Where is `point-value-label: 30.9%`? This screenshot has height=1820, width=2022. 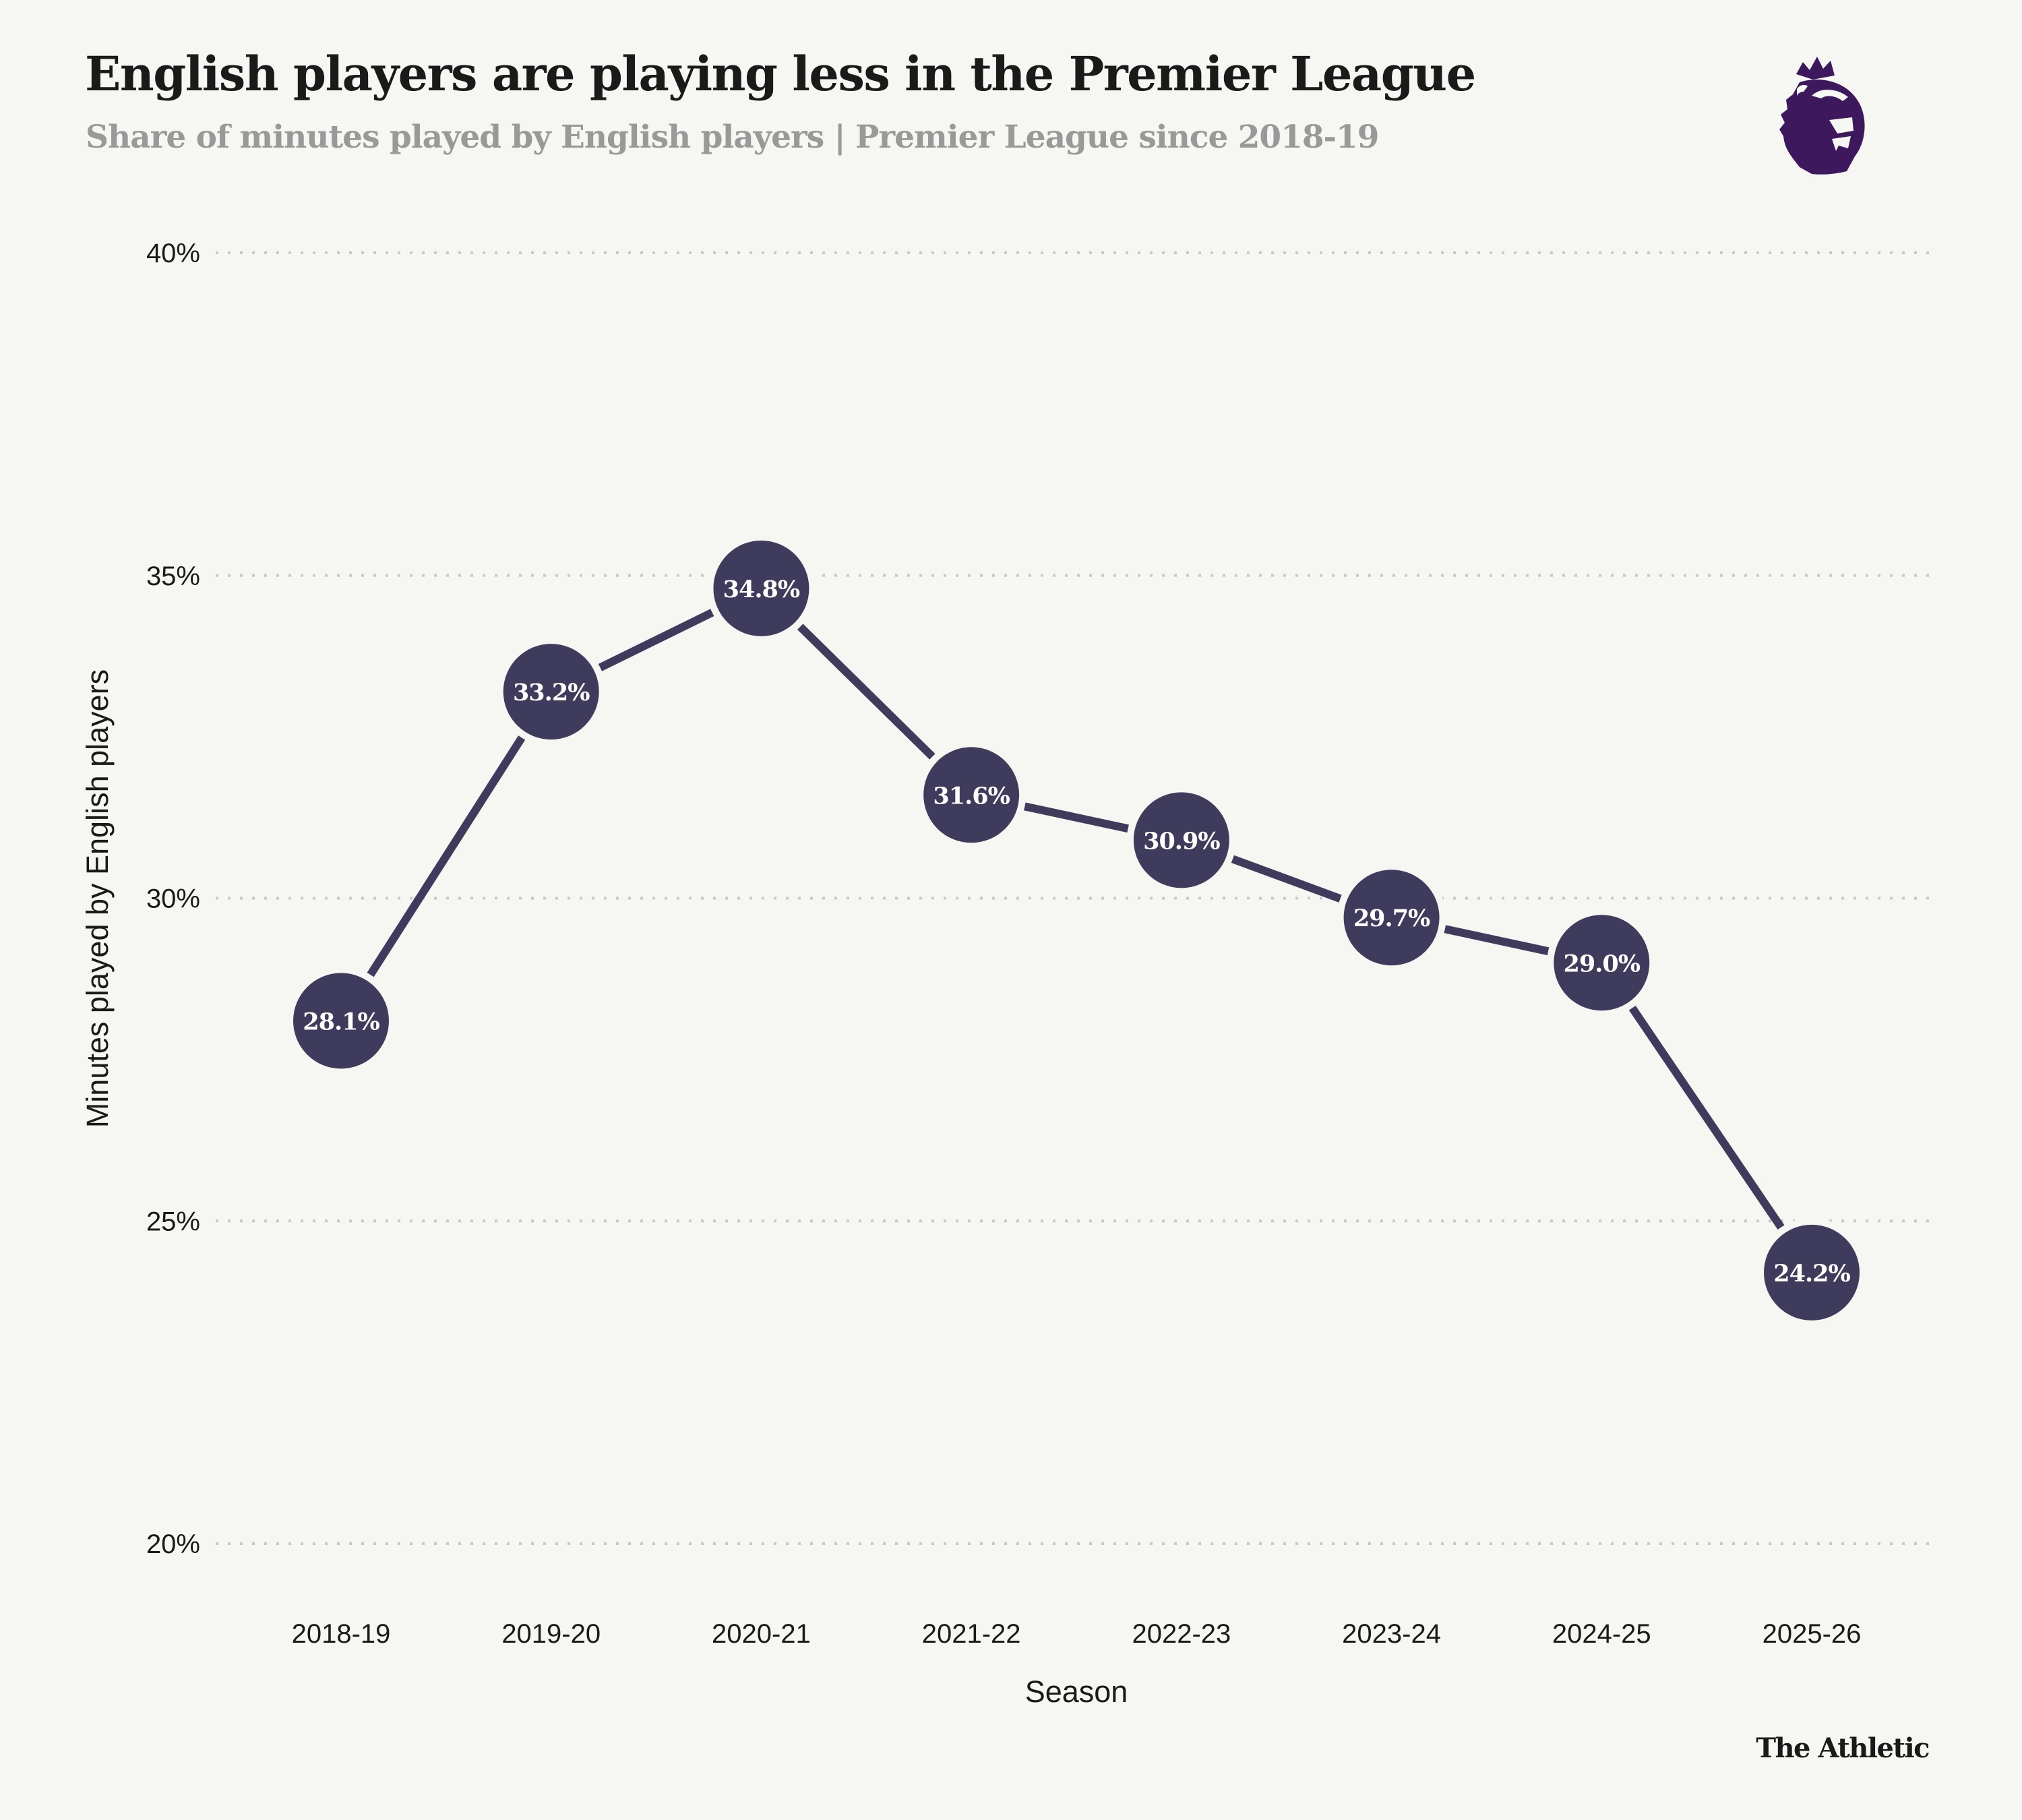 point-value-label: 30.9% is located at coordinates (1181, 841).